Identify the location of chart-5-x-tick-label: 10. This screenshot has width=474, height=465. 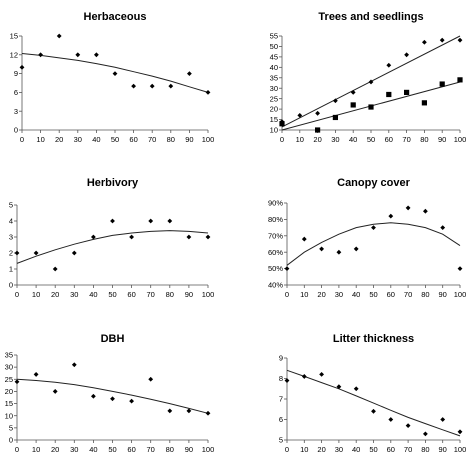
(36, 449).